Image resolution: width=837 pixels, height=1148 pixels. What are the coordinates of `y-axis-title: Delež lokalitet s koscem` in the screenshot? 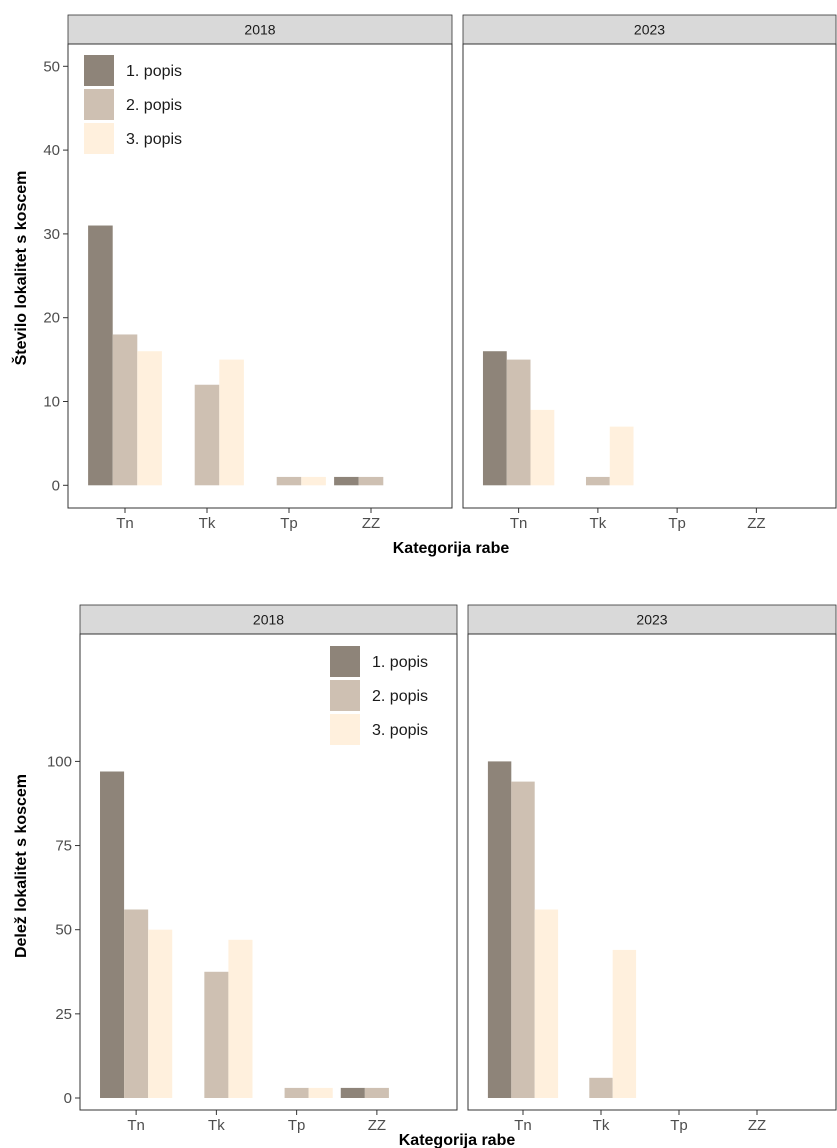 It's located at (21, 866).